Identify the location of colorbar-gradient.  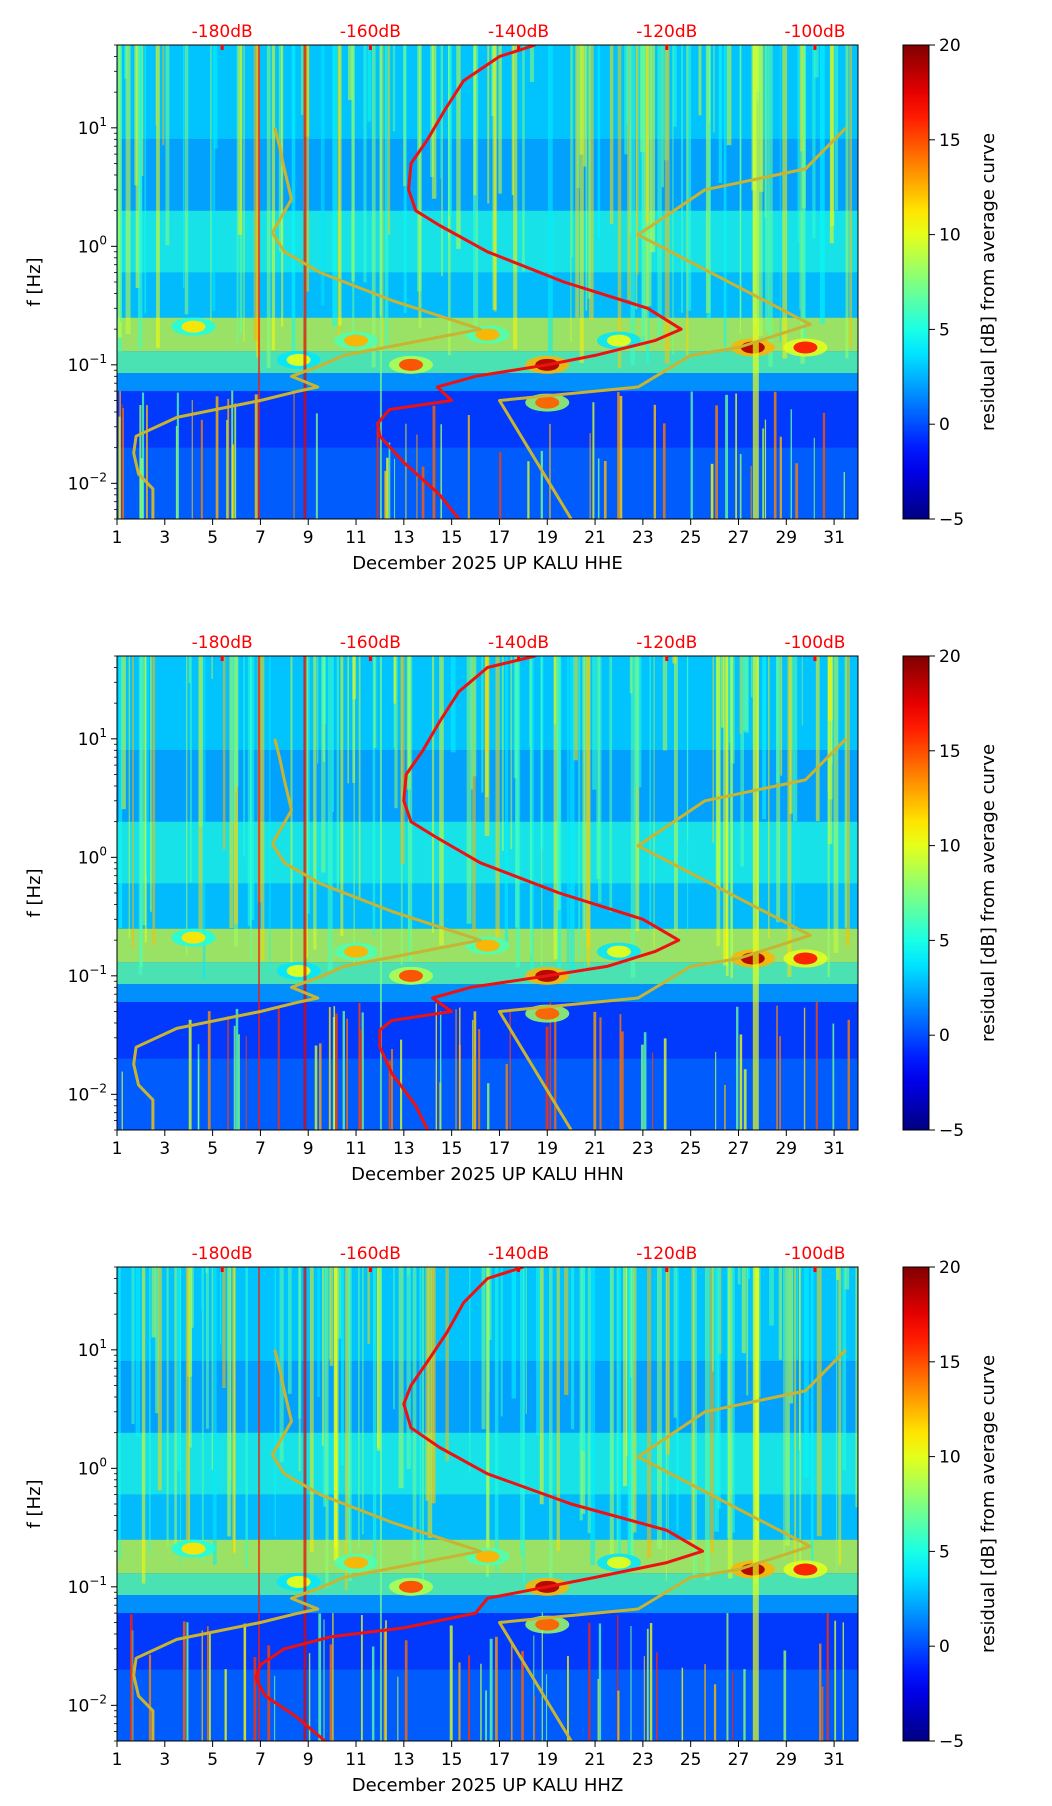
(916, 893).